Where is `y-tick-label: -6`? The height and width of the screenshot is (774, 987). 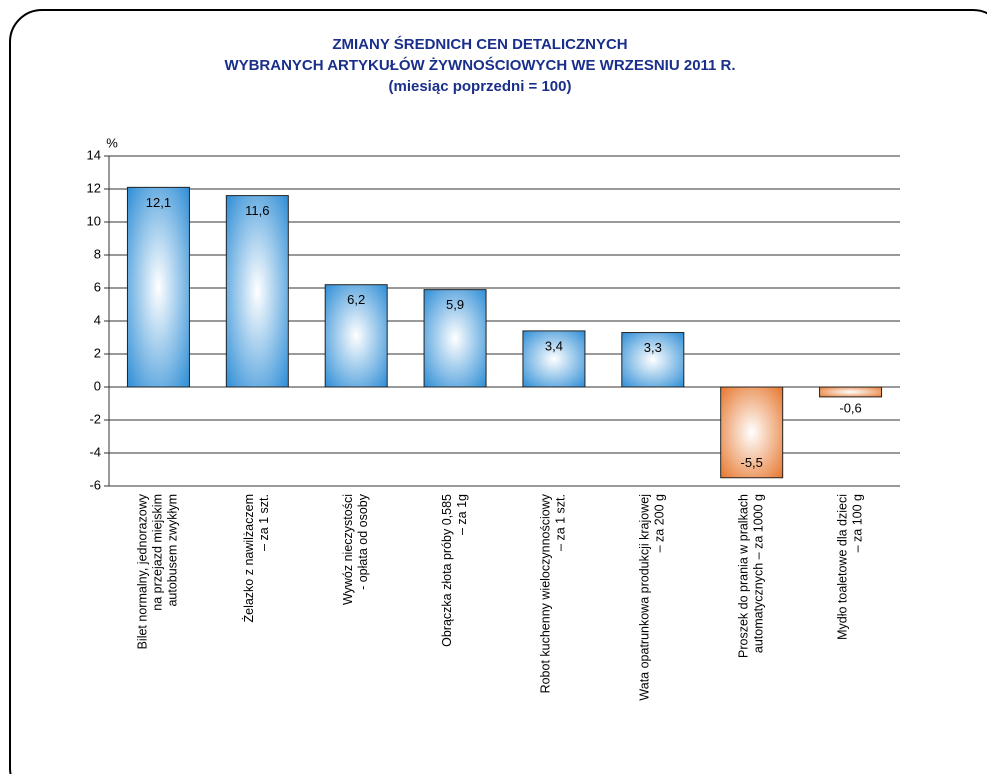 y-tick-label: -6 is located at coordinates (95, 484).